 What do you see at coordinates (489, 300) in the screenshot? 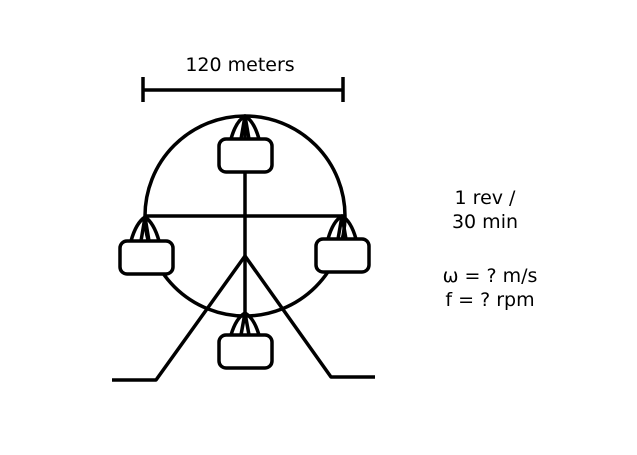
I see `frequency-question: f = ? rpm` at bounding box center [489, 300].